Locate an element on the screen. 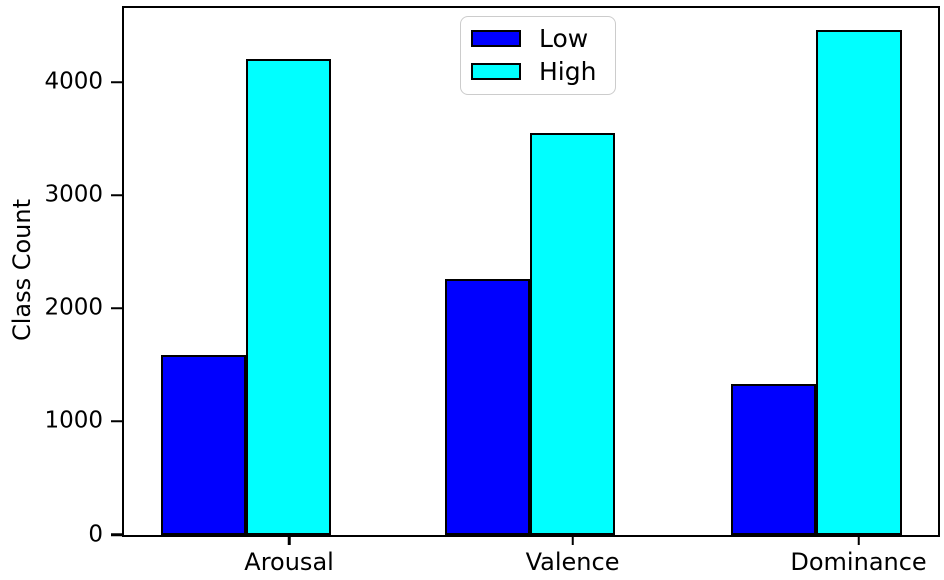 This screenshot has height=580, width=944. y-tick-label-2000: 2000 is located at coordinates (73, 307).